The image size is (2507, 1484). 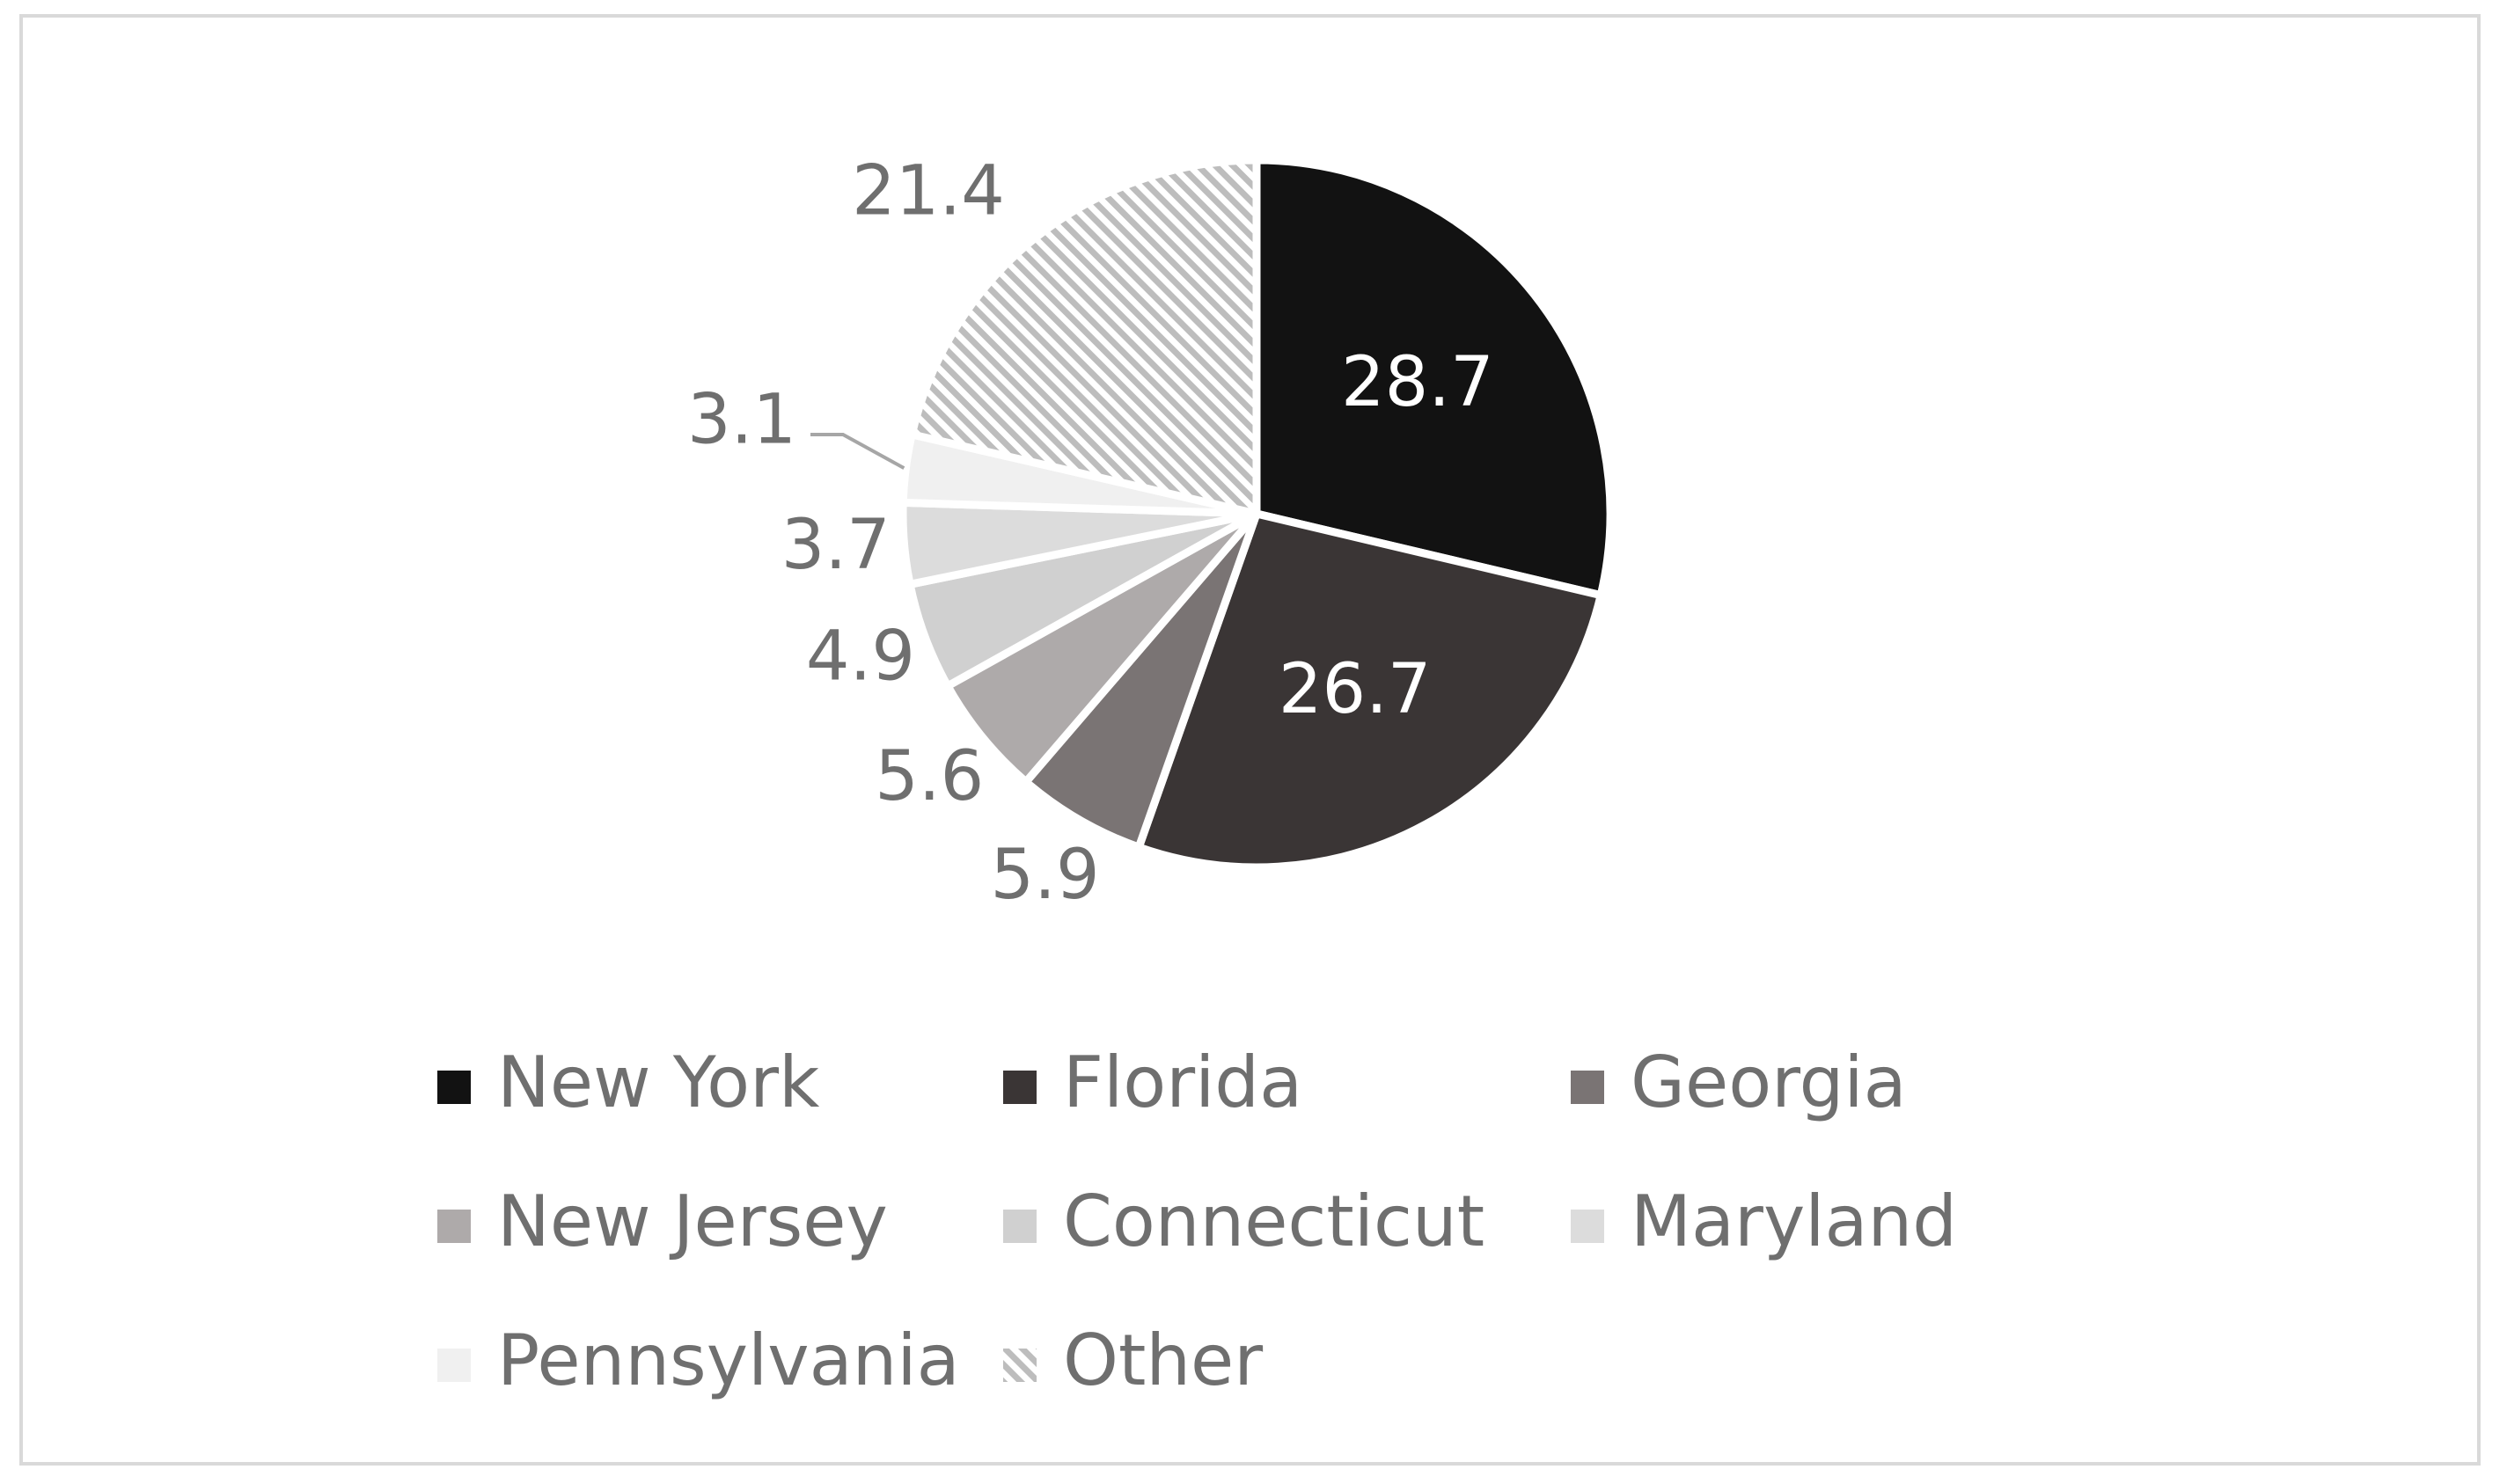 I want to click on legend-label-connecticut: Connecticut, so click(x=1273, y=1221).